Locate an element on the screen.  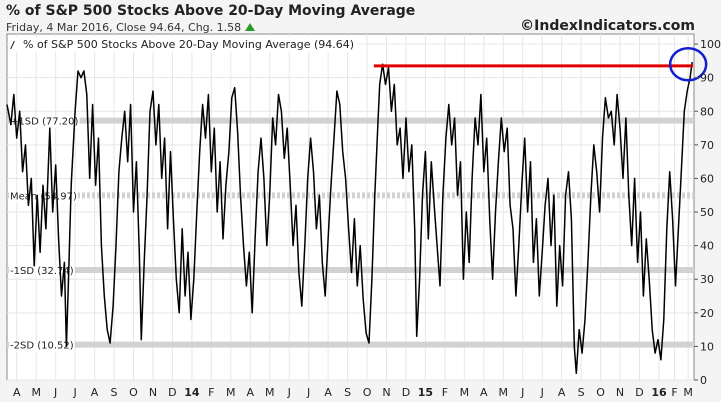
y-tick-label: 10 is located at coordinates (707, 346).